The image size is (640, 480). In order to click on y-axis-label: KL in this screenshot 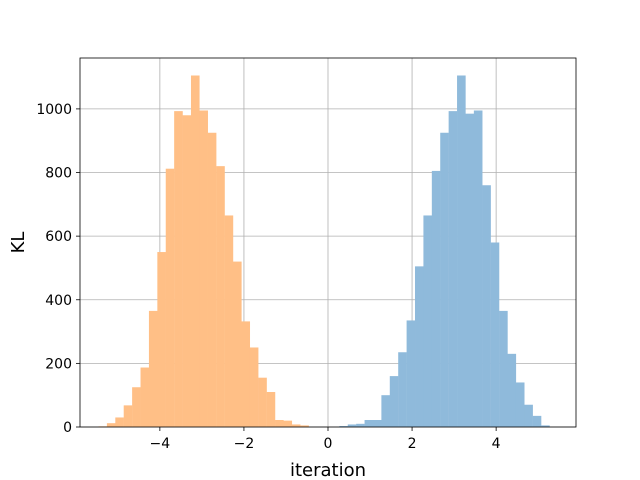, I will do `click(18, 243)`.